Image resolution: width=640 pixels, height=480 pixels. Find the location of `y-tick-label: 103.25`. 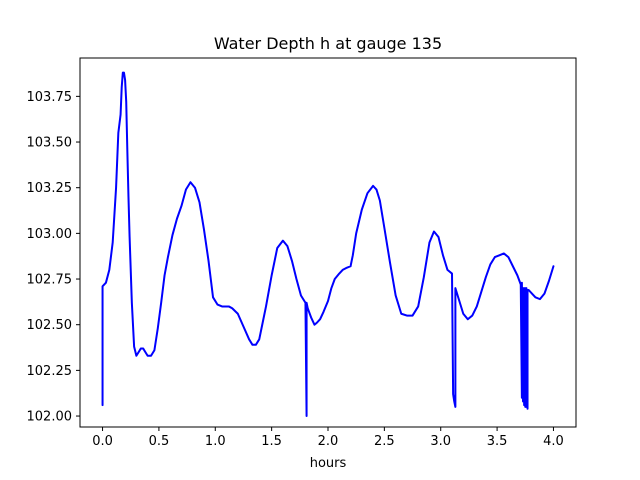

y-tick-label: 103.25 is located at coordinates (50, 188).